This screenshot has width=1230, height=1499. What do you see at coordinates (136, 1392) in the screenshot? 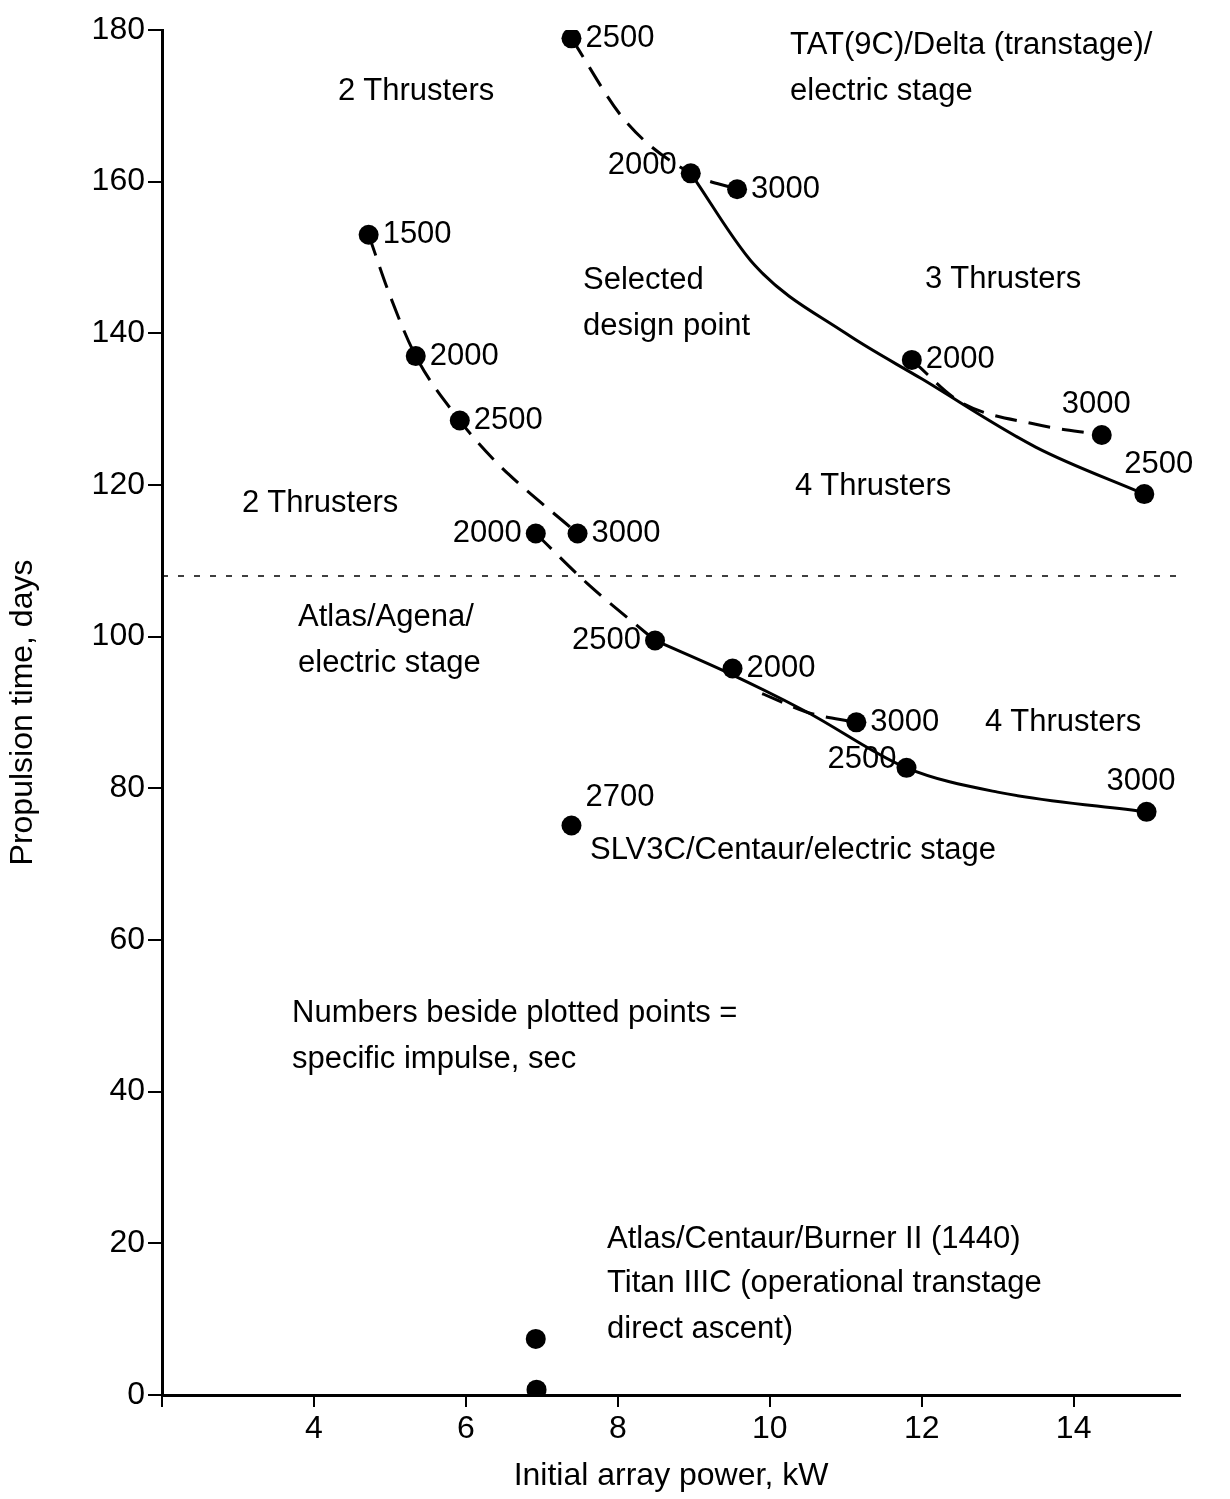
I see `y-tick-label: 0` at bounding box center [136, 1392].